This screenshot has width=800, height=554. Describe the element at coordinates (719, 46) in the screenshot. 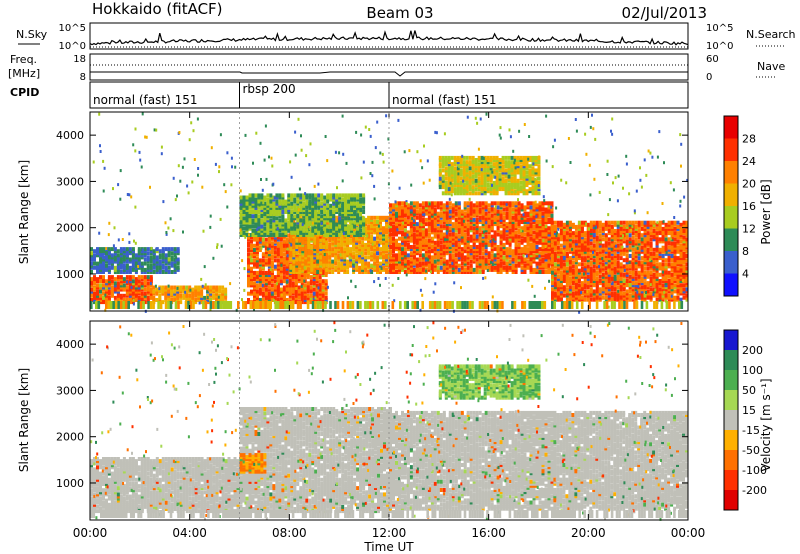

I see `noise-right-tick-bottom: 10^0` at that location.